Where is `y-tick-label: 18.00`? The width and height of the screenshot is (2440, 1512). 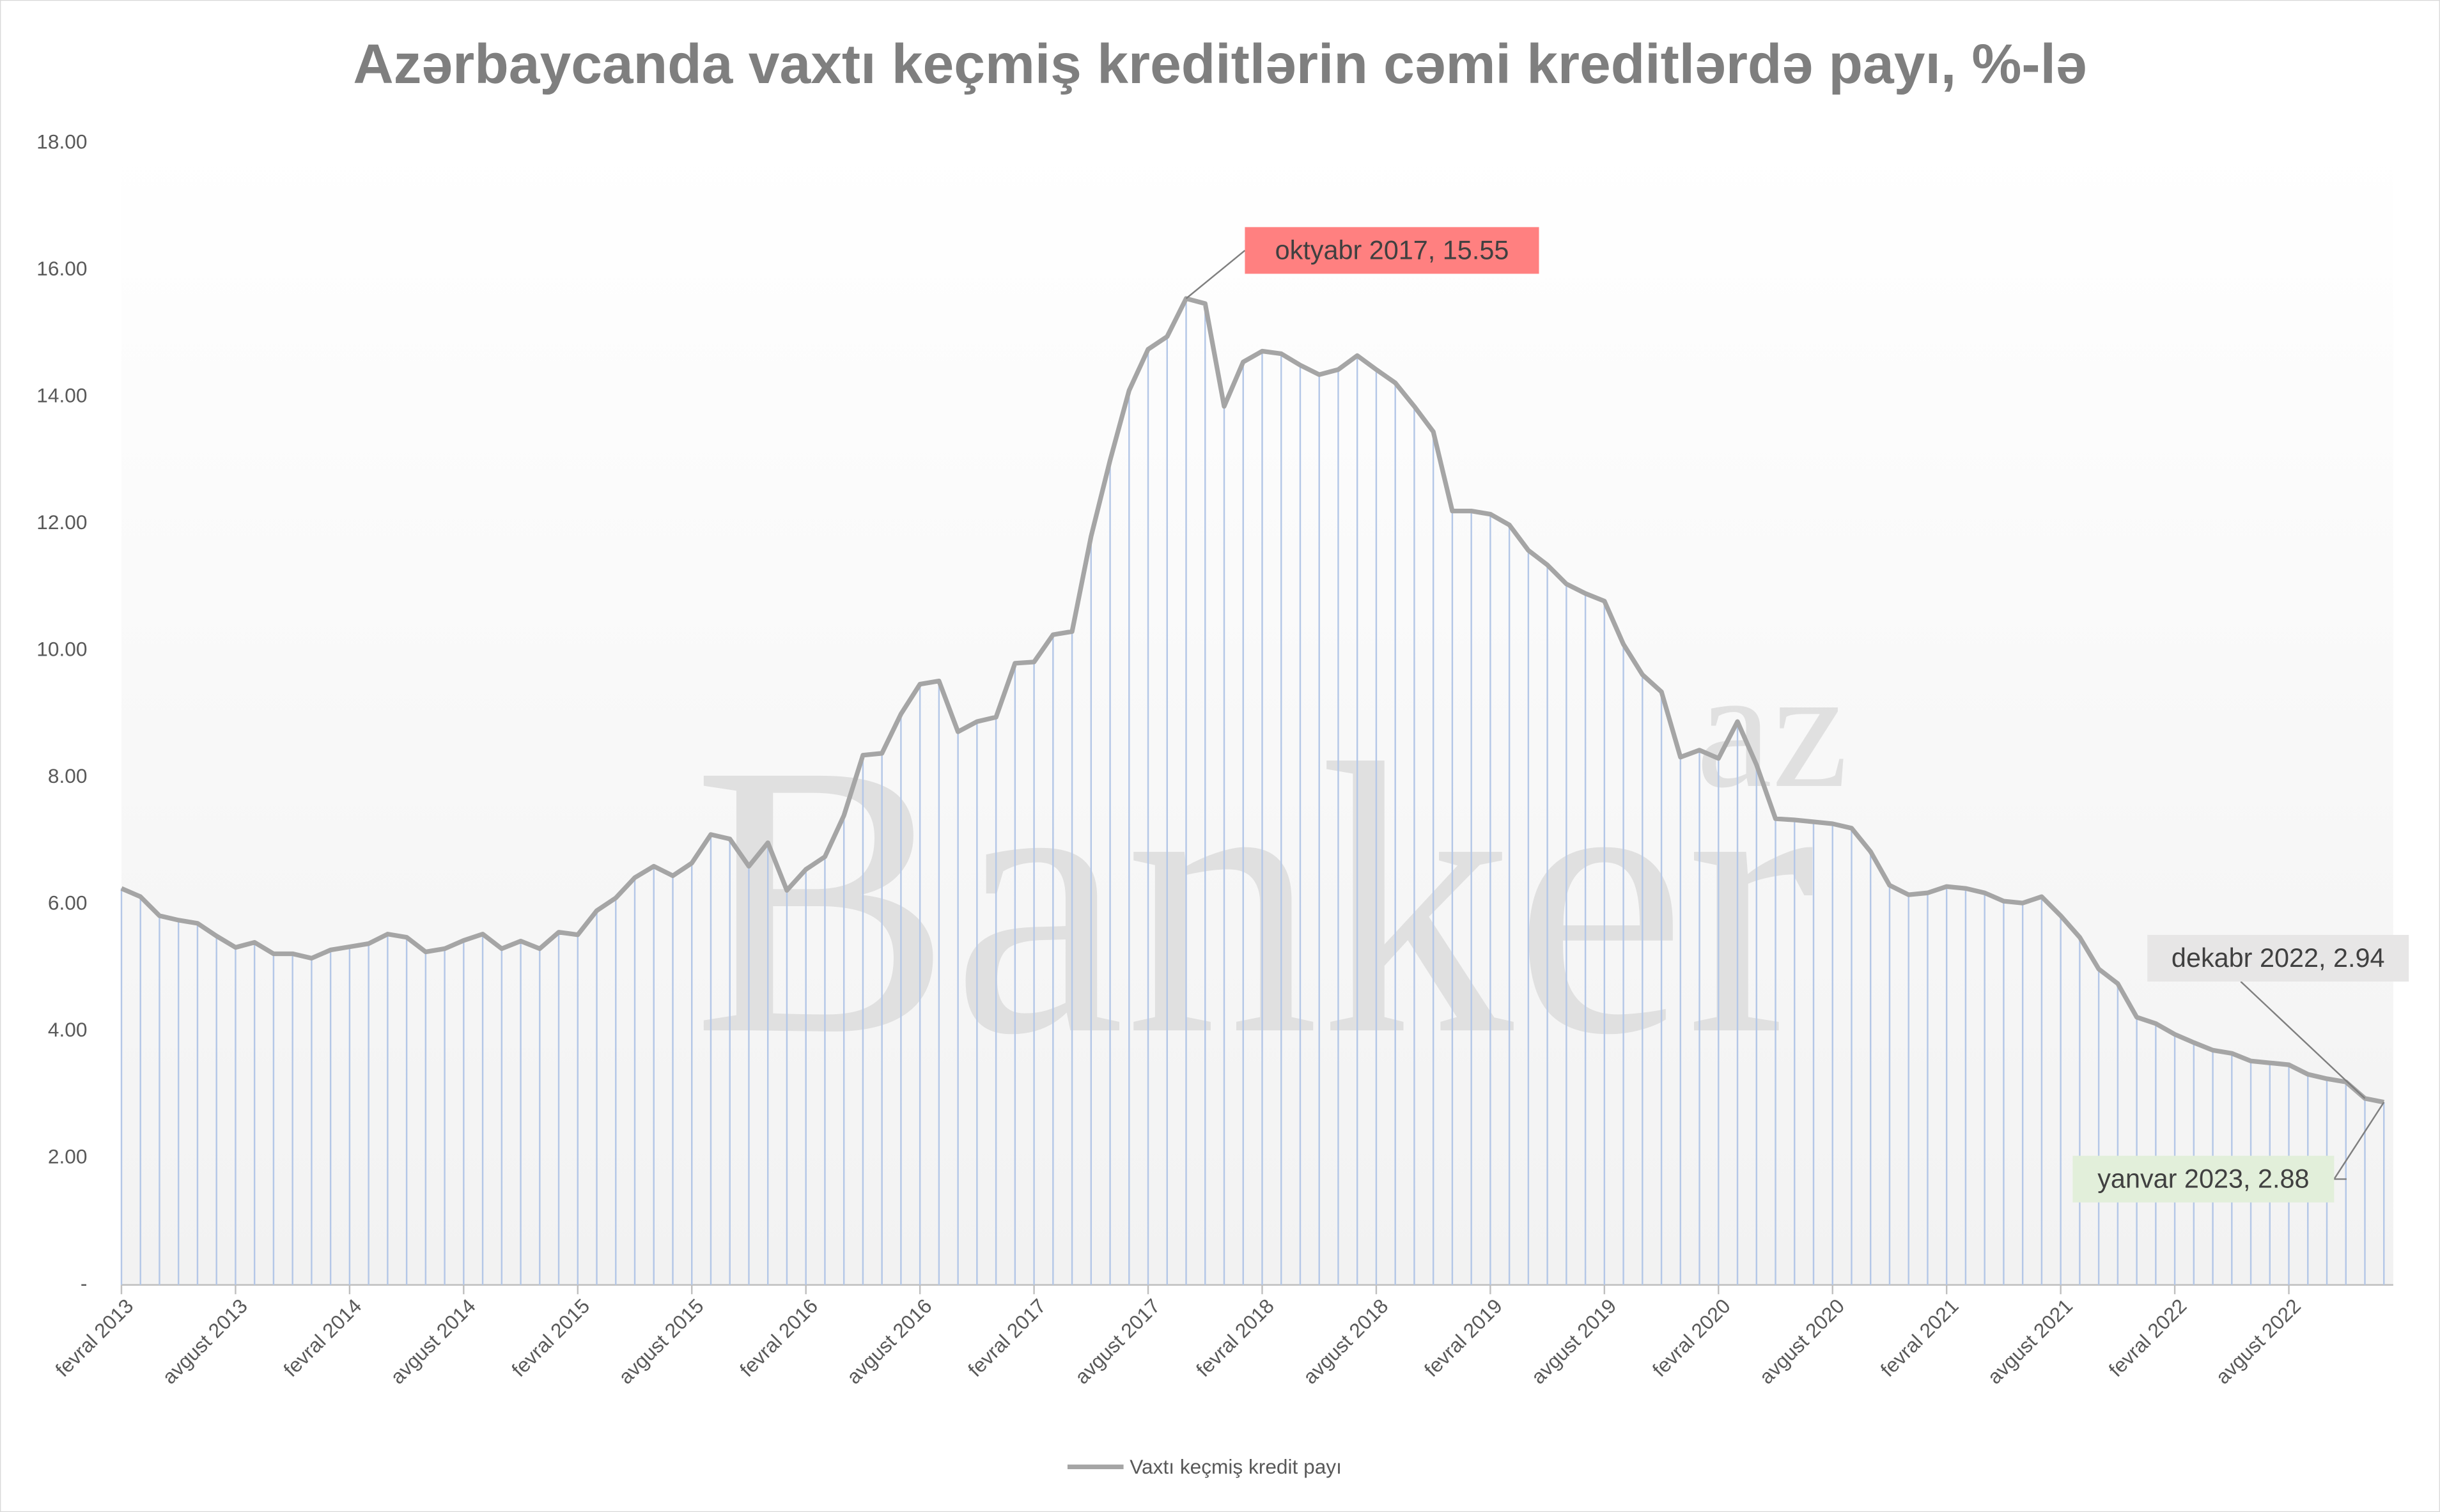 y-tick-label: 18.00 is located at coordinates (62, 142).